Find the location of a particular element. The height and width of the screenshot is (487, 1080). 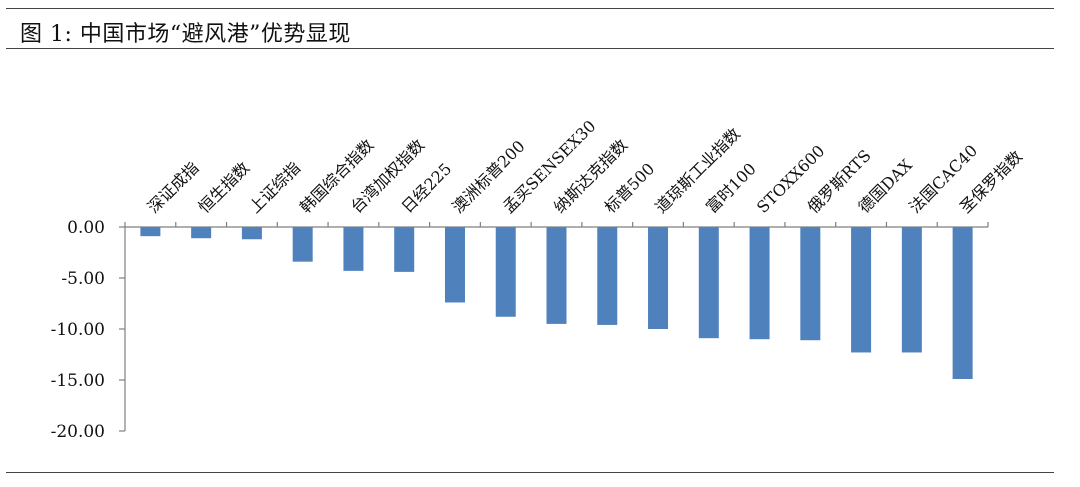

category-label: 孟买SENSEX30 is located at coordinates (549, 166).